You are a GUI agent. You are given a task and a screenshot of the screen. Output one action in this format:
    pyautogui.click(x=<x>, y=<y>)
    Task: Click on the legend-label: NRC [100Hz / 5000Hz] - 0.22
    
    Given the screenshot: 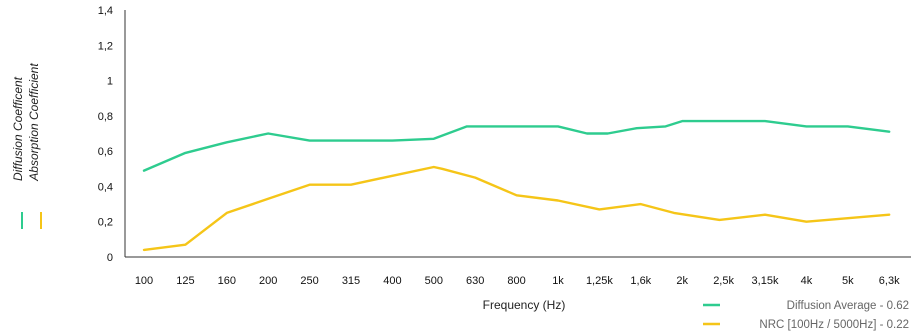 What is the action you would take?
    pyautogui.click(x=834, y=325)
    